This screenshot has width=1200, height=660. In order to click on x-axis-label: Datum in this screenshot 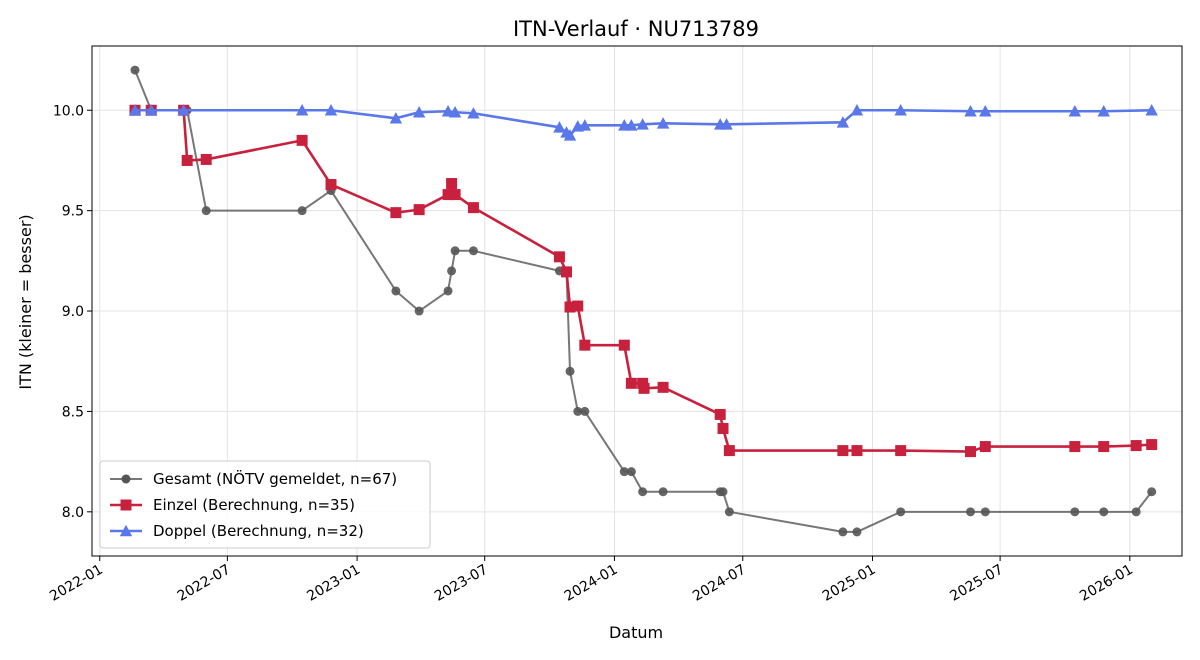, I will do `click(636, 632)`.